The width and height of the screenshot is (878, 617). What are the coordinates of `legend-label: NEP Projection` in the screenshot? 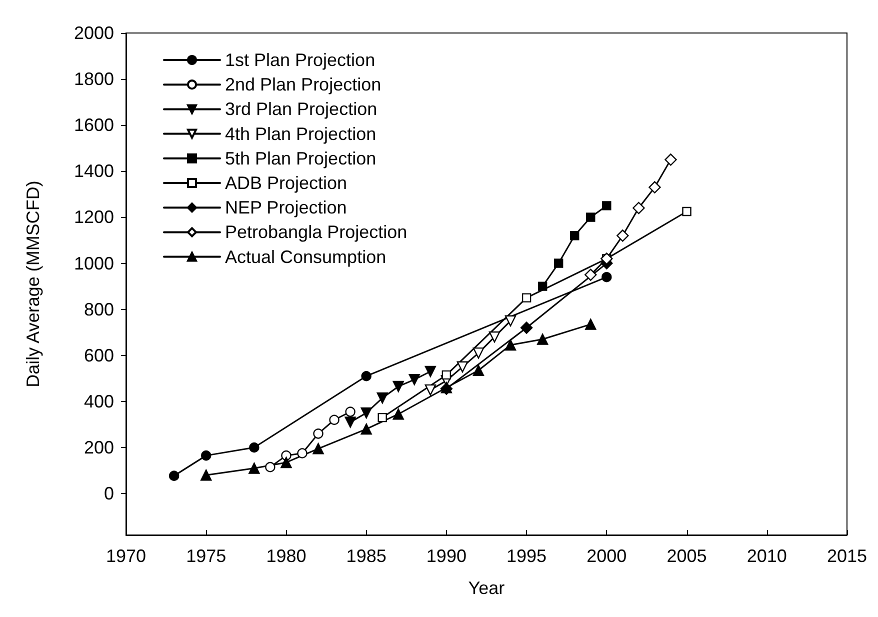 It's located at (286, 208).